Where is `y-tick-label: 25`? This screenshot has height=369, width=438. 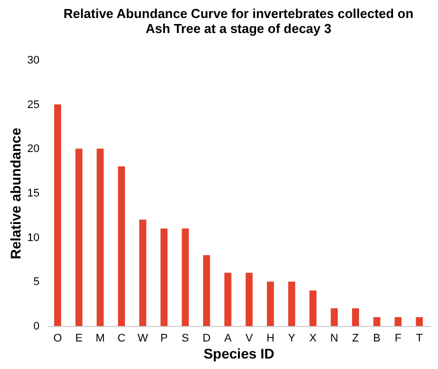 y-tick-label: 25 is located at coordinates (33, 104).